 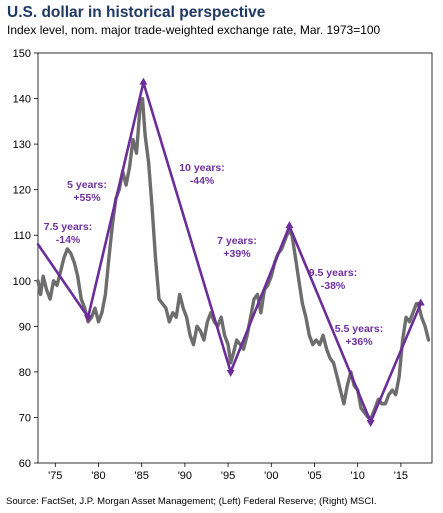 What do you see at coordinates (68, 240) in the screenshot?
I see `trend-label-change: -14%` at bounding box center [68, 240].